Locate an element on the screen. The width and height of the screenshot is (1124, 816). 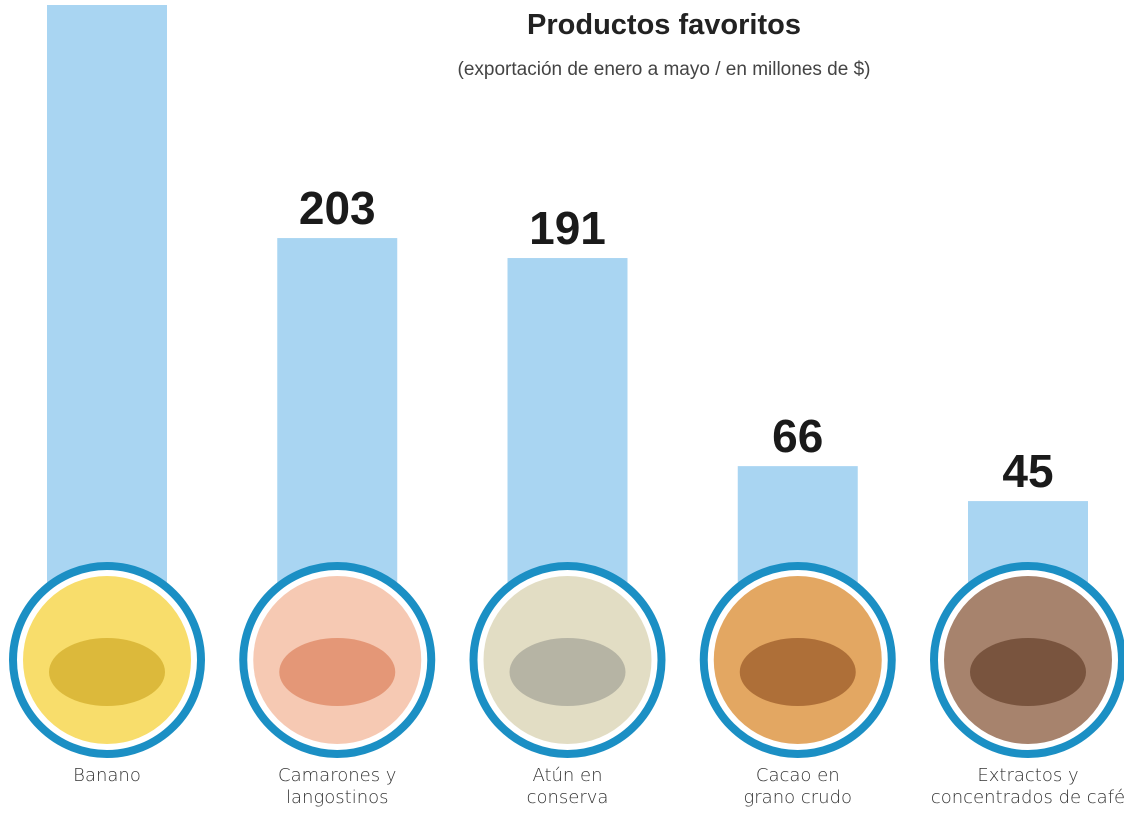
value-label: 343 is located at coordinates (107, 0).